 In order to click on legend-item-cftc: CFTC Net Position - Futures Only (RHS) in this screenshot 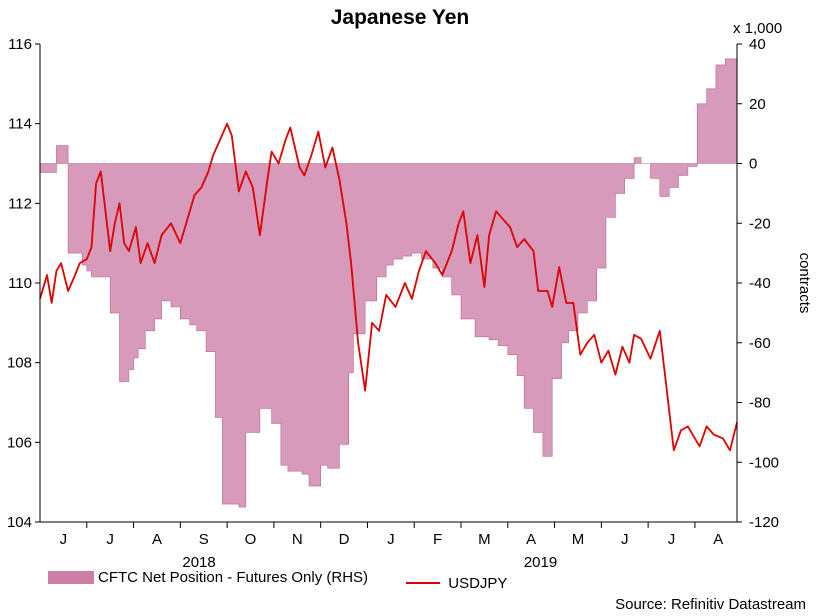, I will do `click(208, 577)`.